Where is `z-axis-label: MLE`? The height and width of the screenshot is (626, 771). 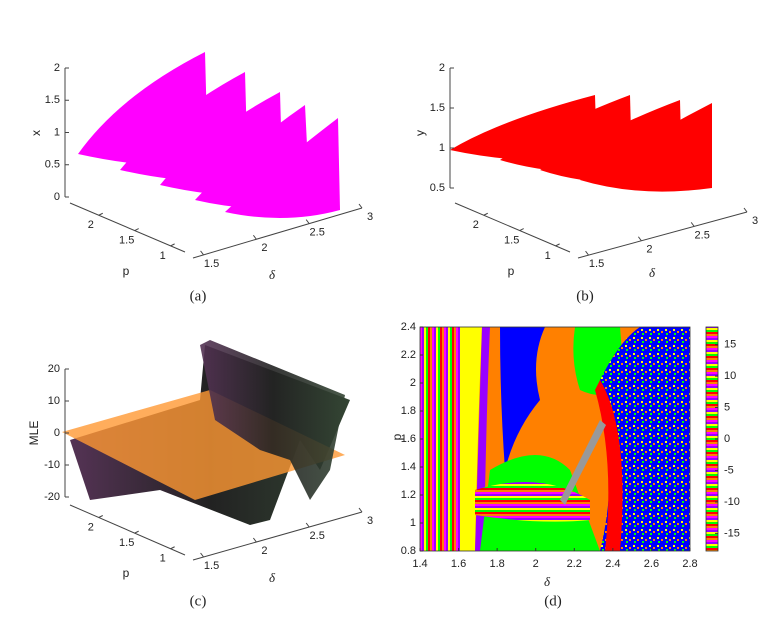 z-axis-label: MLE is located at coordinates (34, 433).